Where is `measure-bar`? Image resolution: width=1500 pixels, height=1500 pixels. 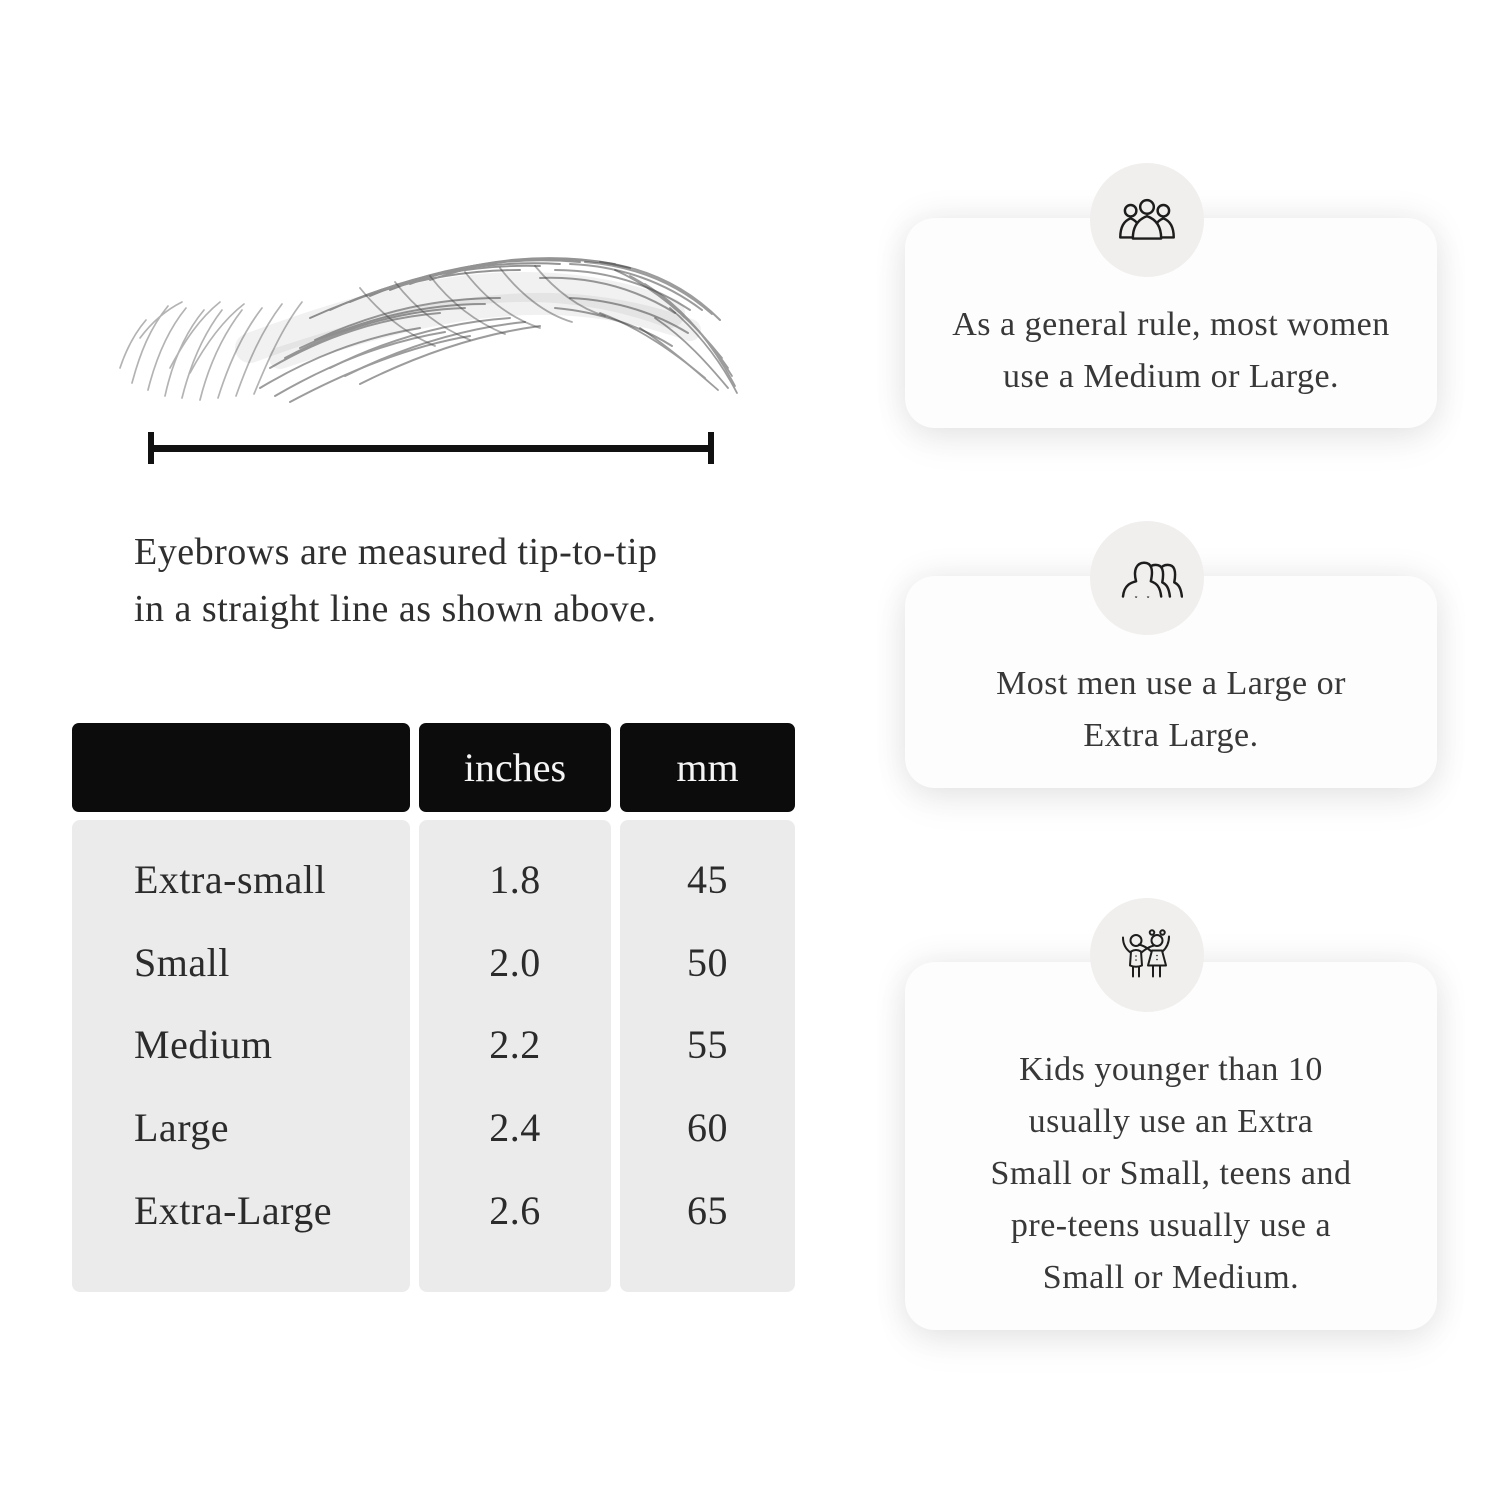 measure-bar is located at coordinates (431, 448).